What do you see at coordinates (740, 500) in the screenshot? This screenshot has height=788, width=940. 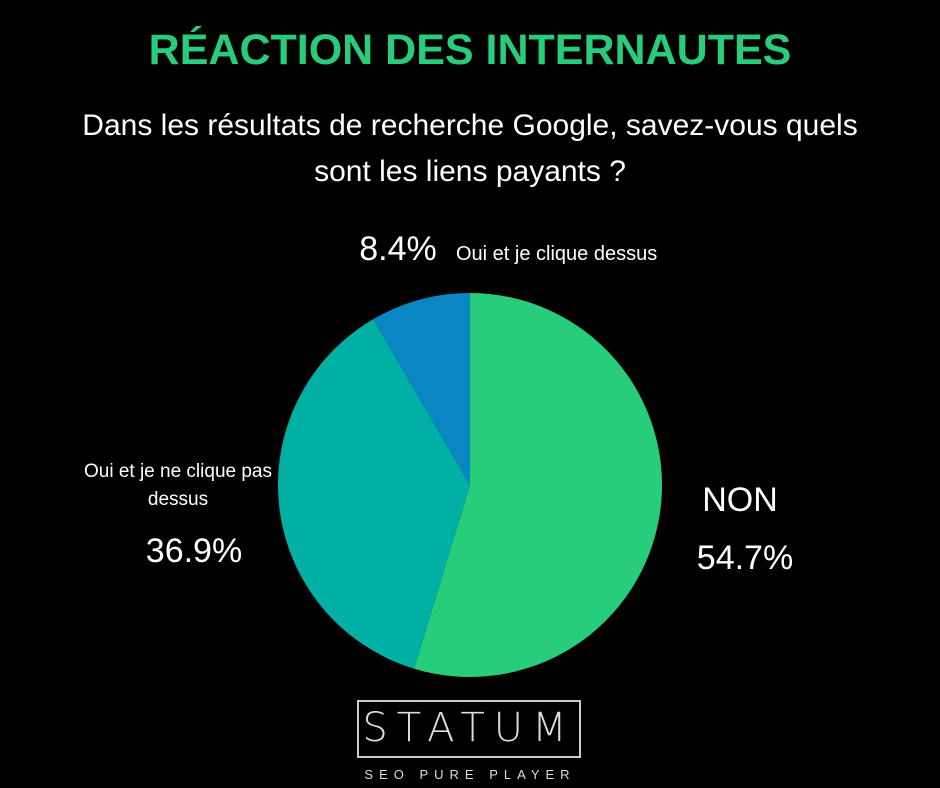 I see `category-label: NON` at bounding box center [740, 500].